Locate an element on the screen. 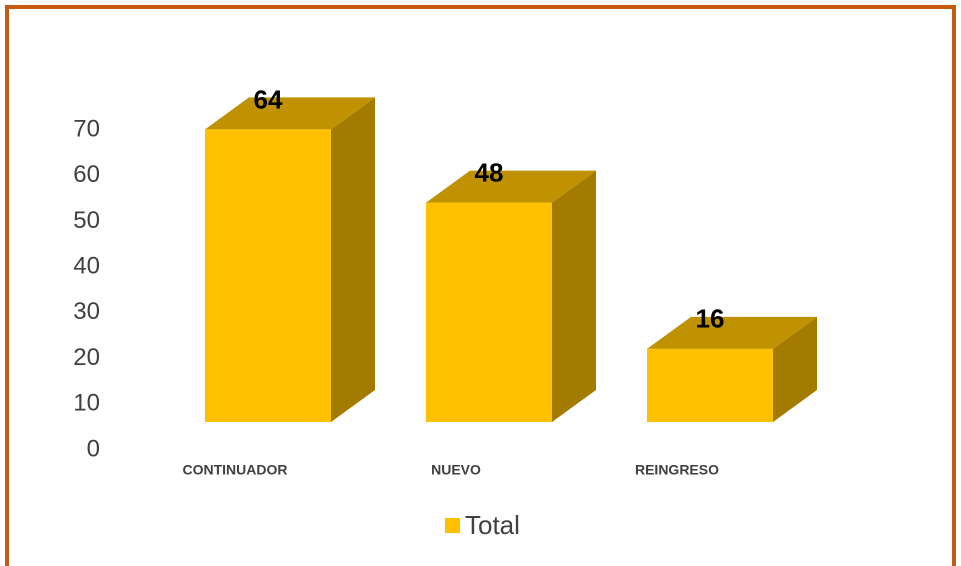  y-tick-label: 70 is located at coordinates (86, 128).